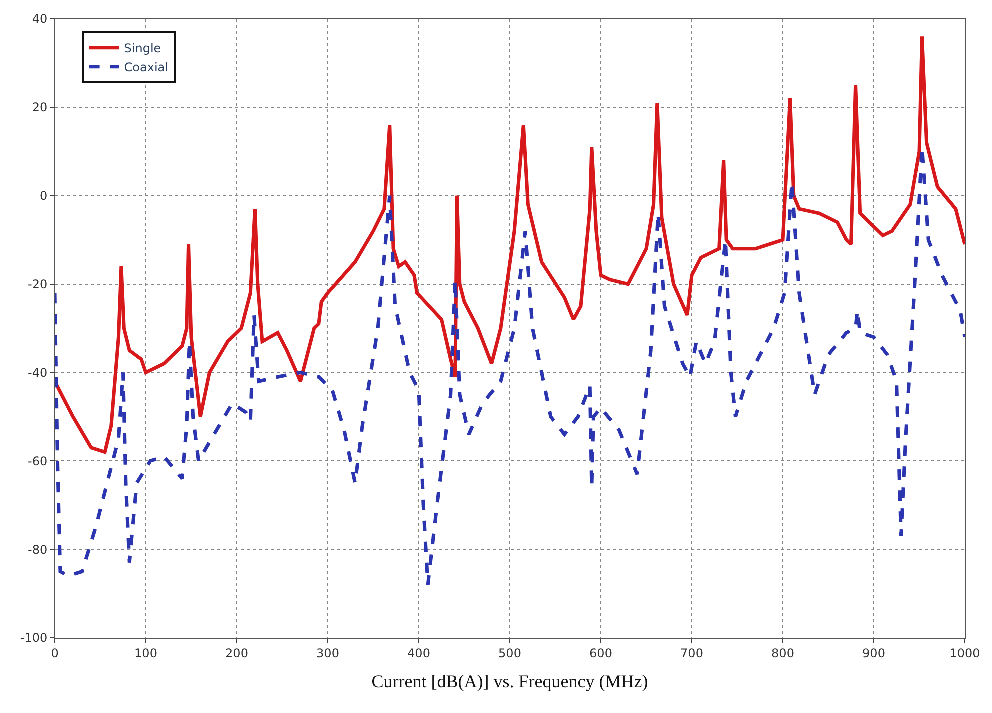 The width and height of the screenshot is (992, 713). I want to click on y-tick-label: 20, so click(40, 107).